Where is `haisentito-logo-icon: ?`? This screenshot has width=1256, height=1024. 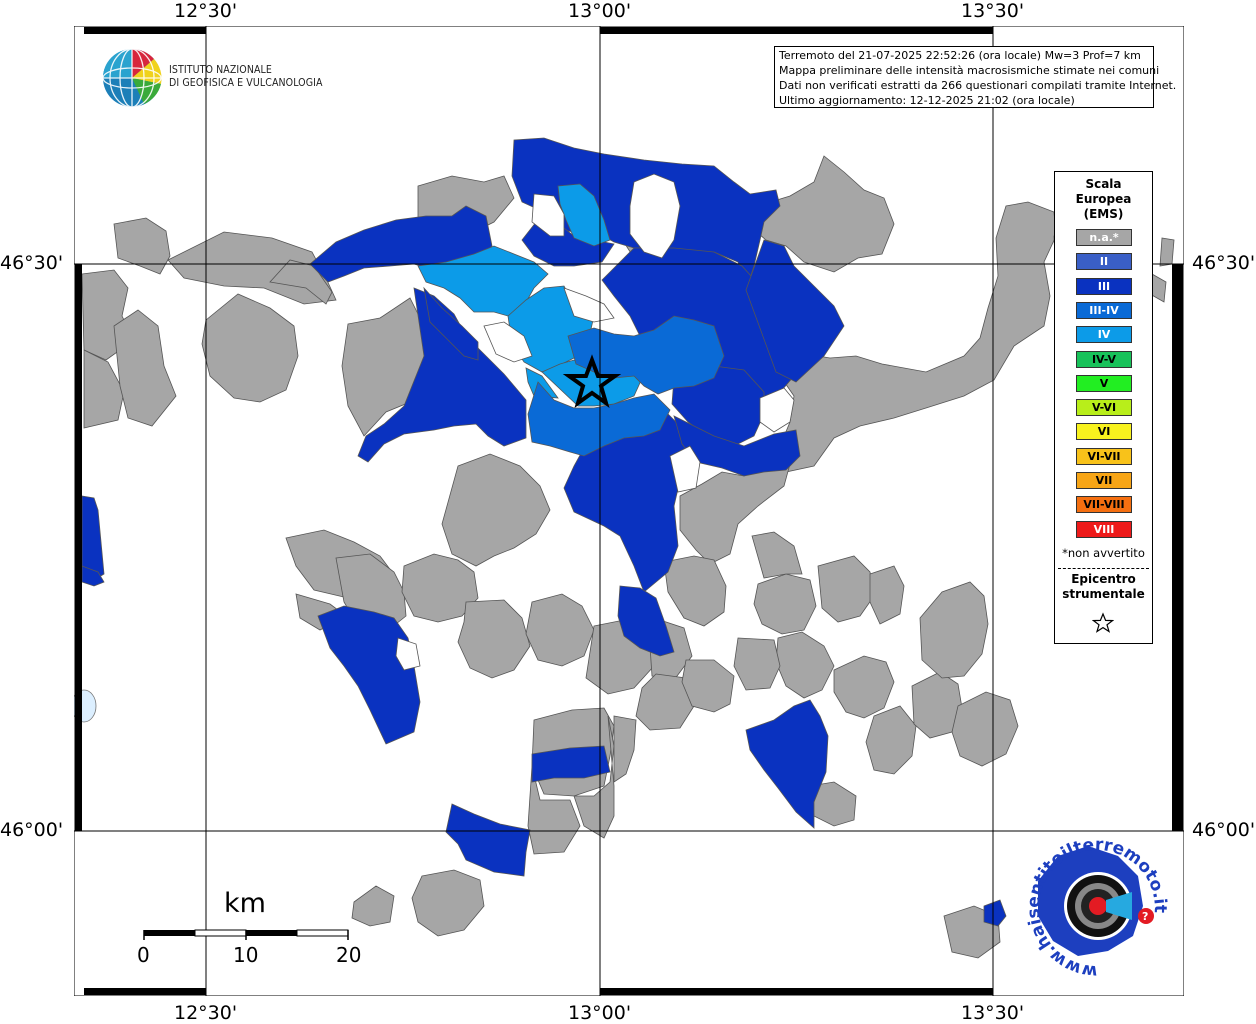 haisentito-logo-icon: ? is located at coordinates (1096, 901).